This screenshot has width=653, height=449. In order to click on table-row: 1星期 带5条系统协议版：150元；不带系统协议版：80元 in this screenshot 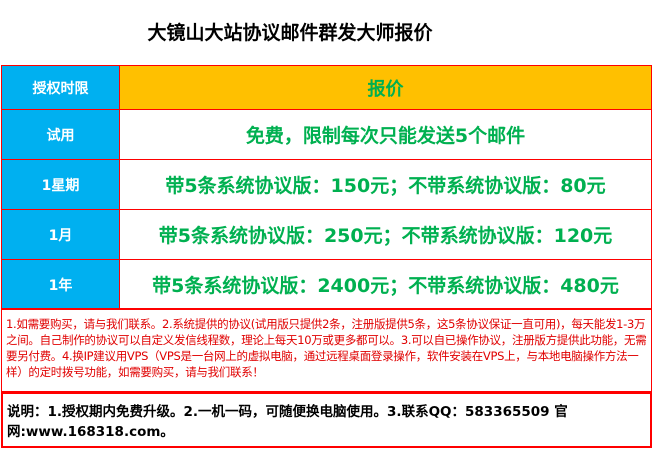, I will do `click(326, 184)`.